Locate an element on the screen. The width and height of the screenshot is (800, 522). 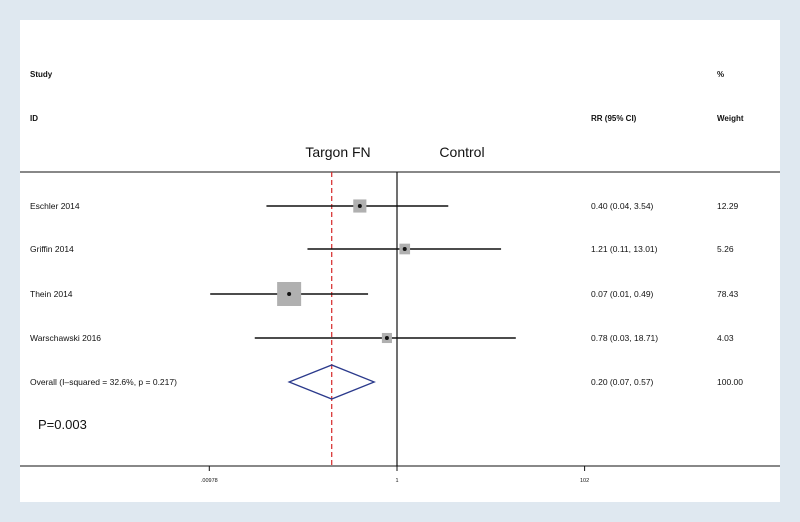
overall-ci-text: 0.20 (0.07, 0.57) is located at coordinates (622, 382).